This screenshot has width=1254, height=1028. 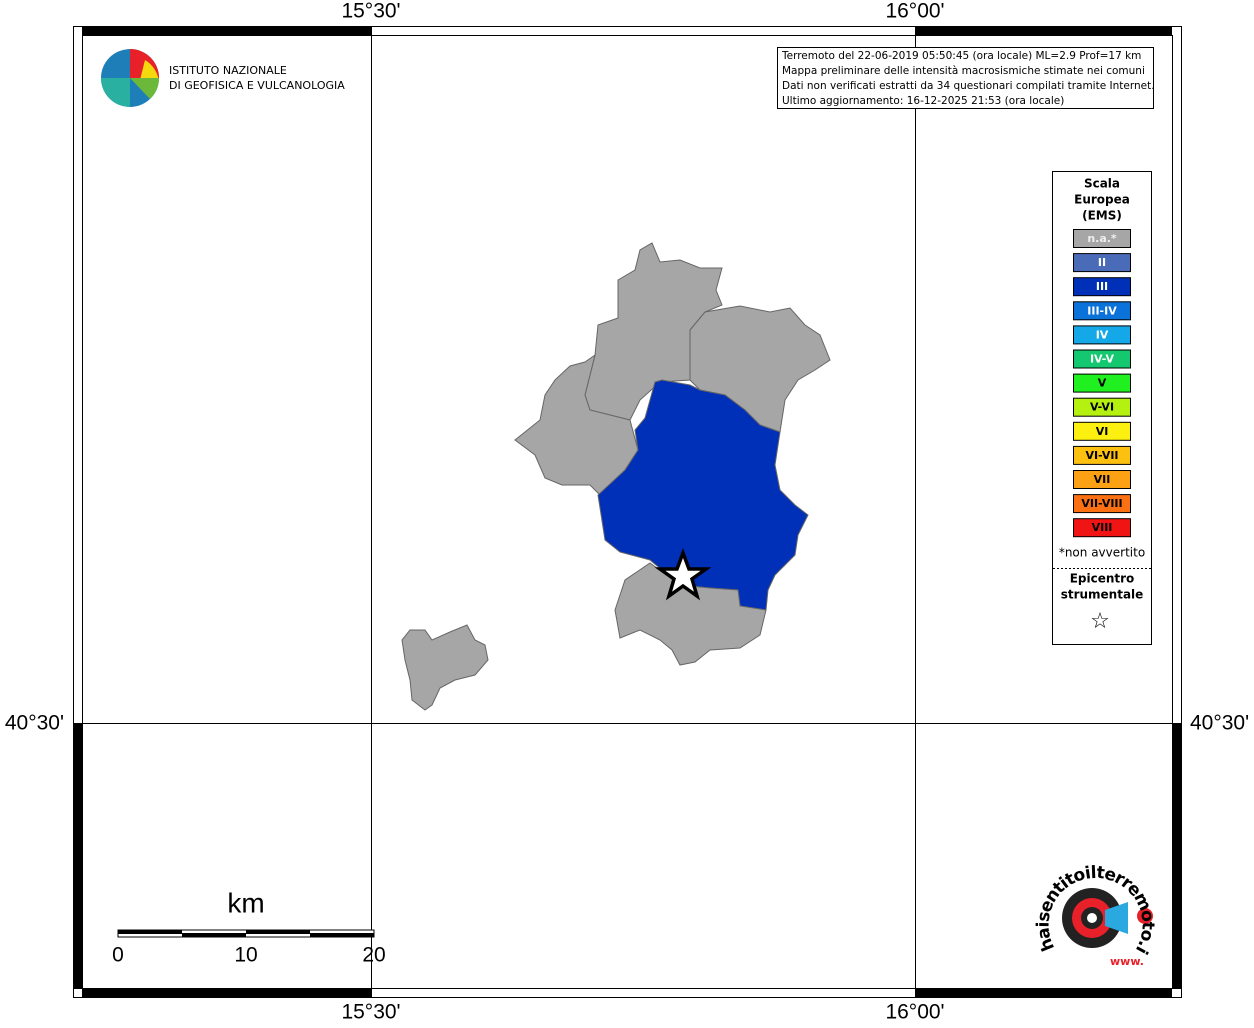 I want to click on legend-label: V, so click(x=1102, y=383).